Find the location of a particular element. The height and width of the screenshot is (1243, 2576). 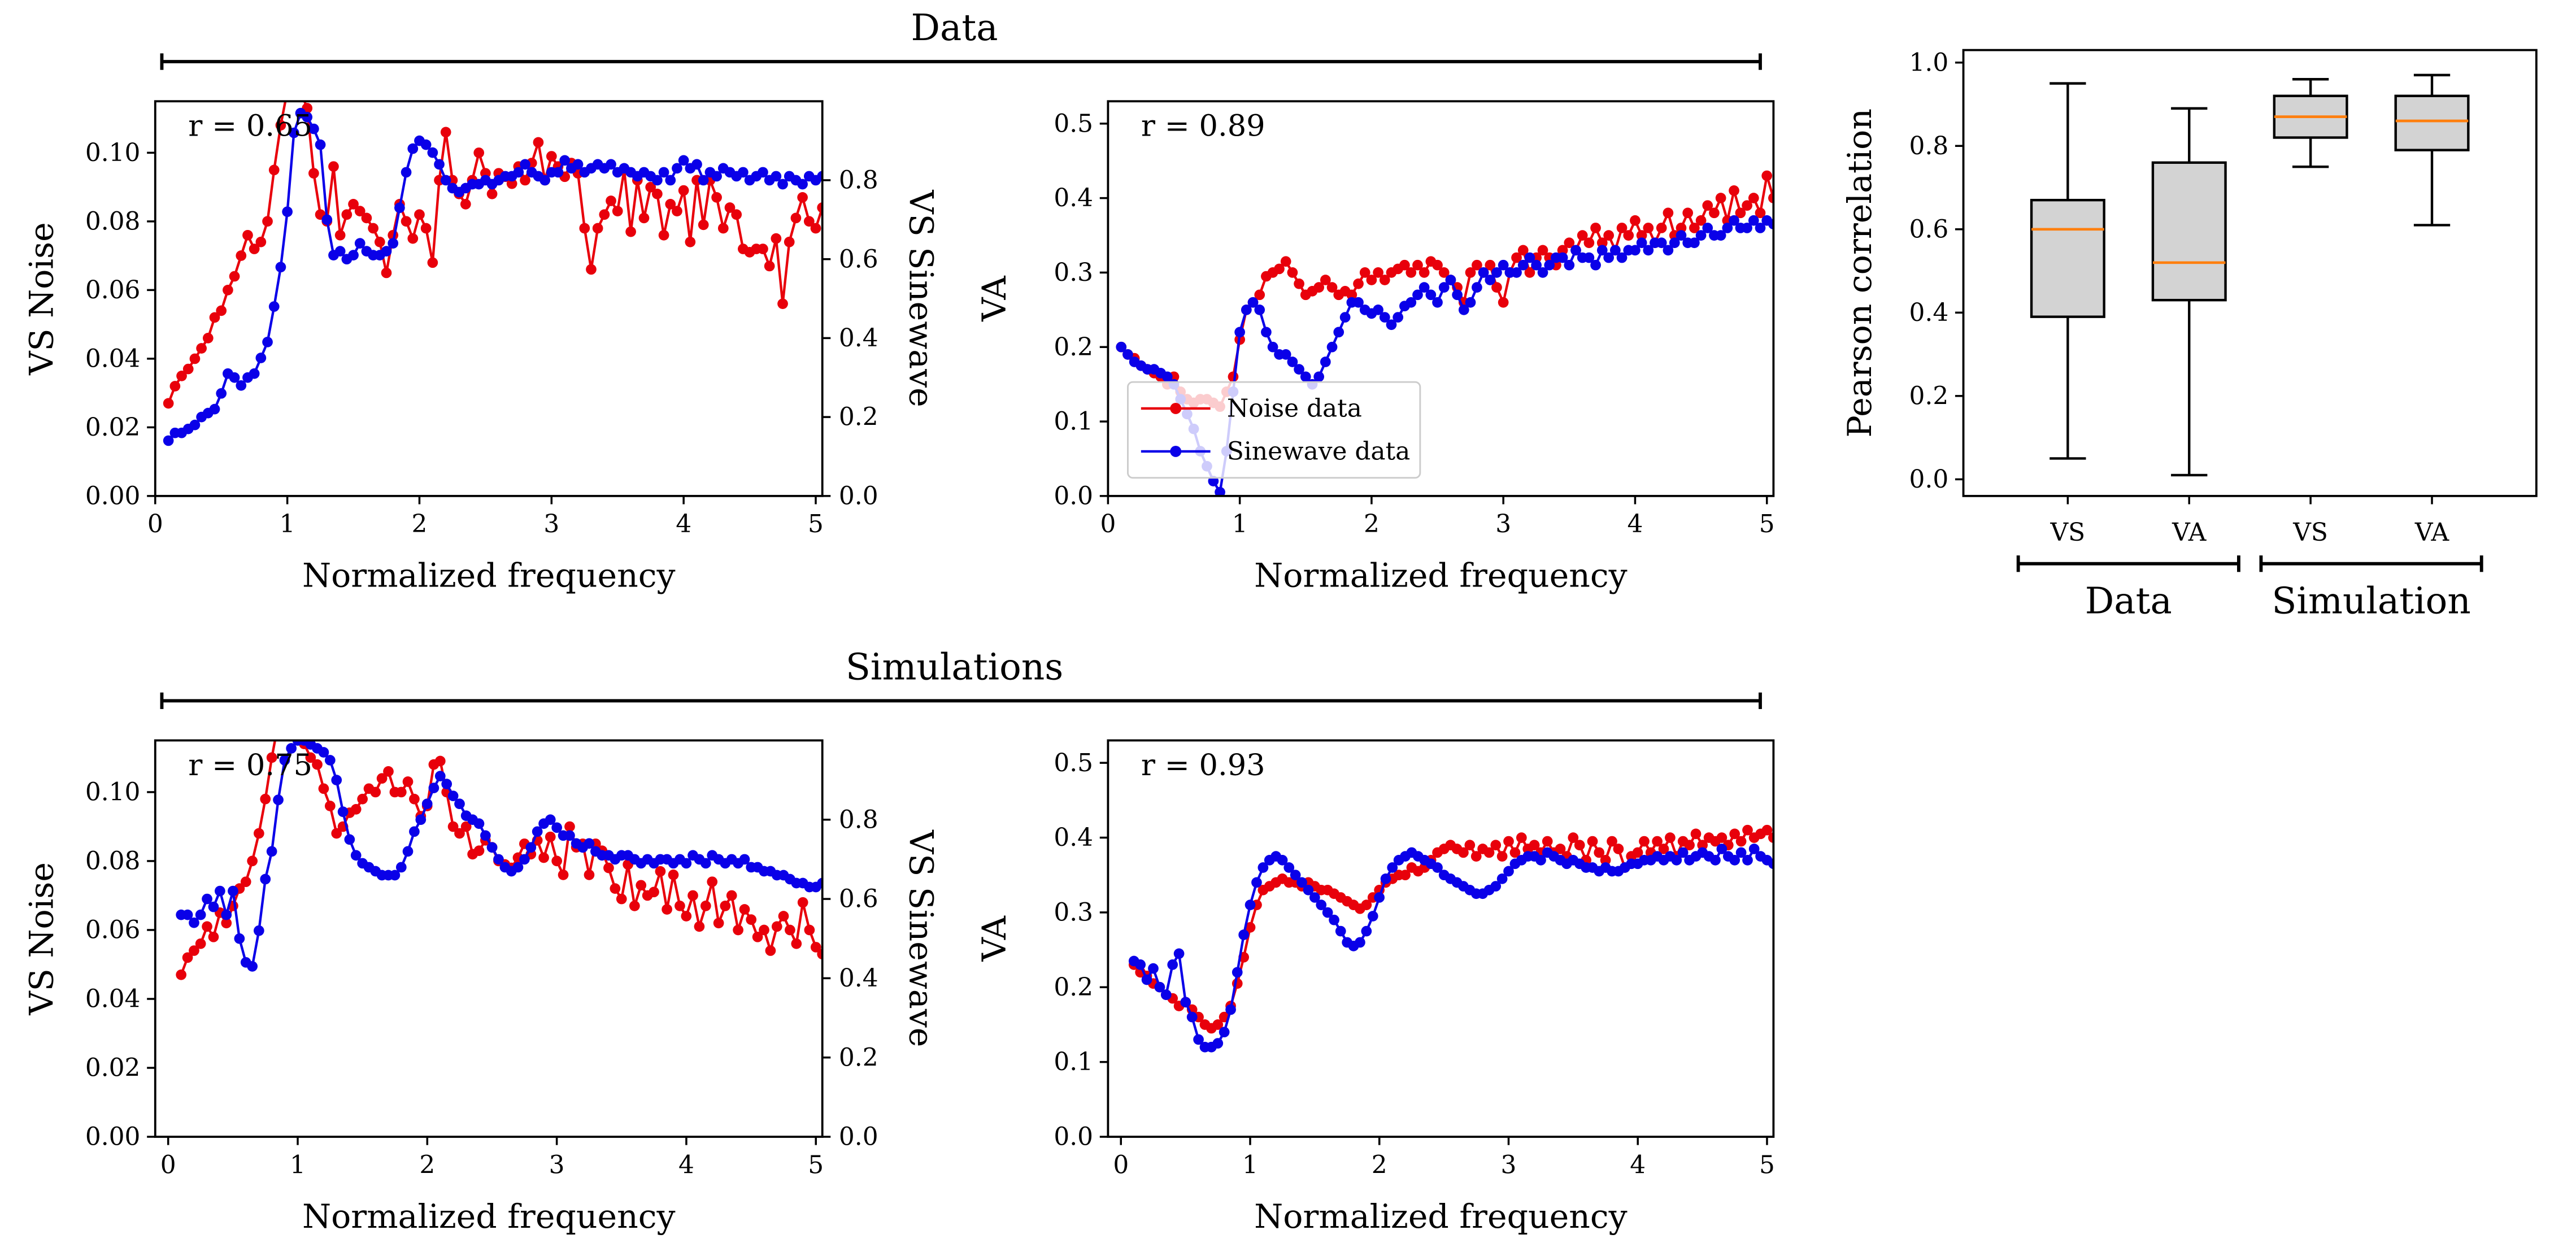

pearson-xtick-label: VA is located at coordinates (2189, 532).